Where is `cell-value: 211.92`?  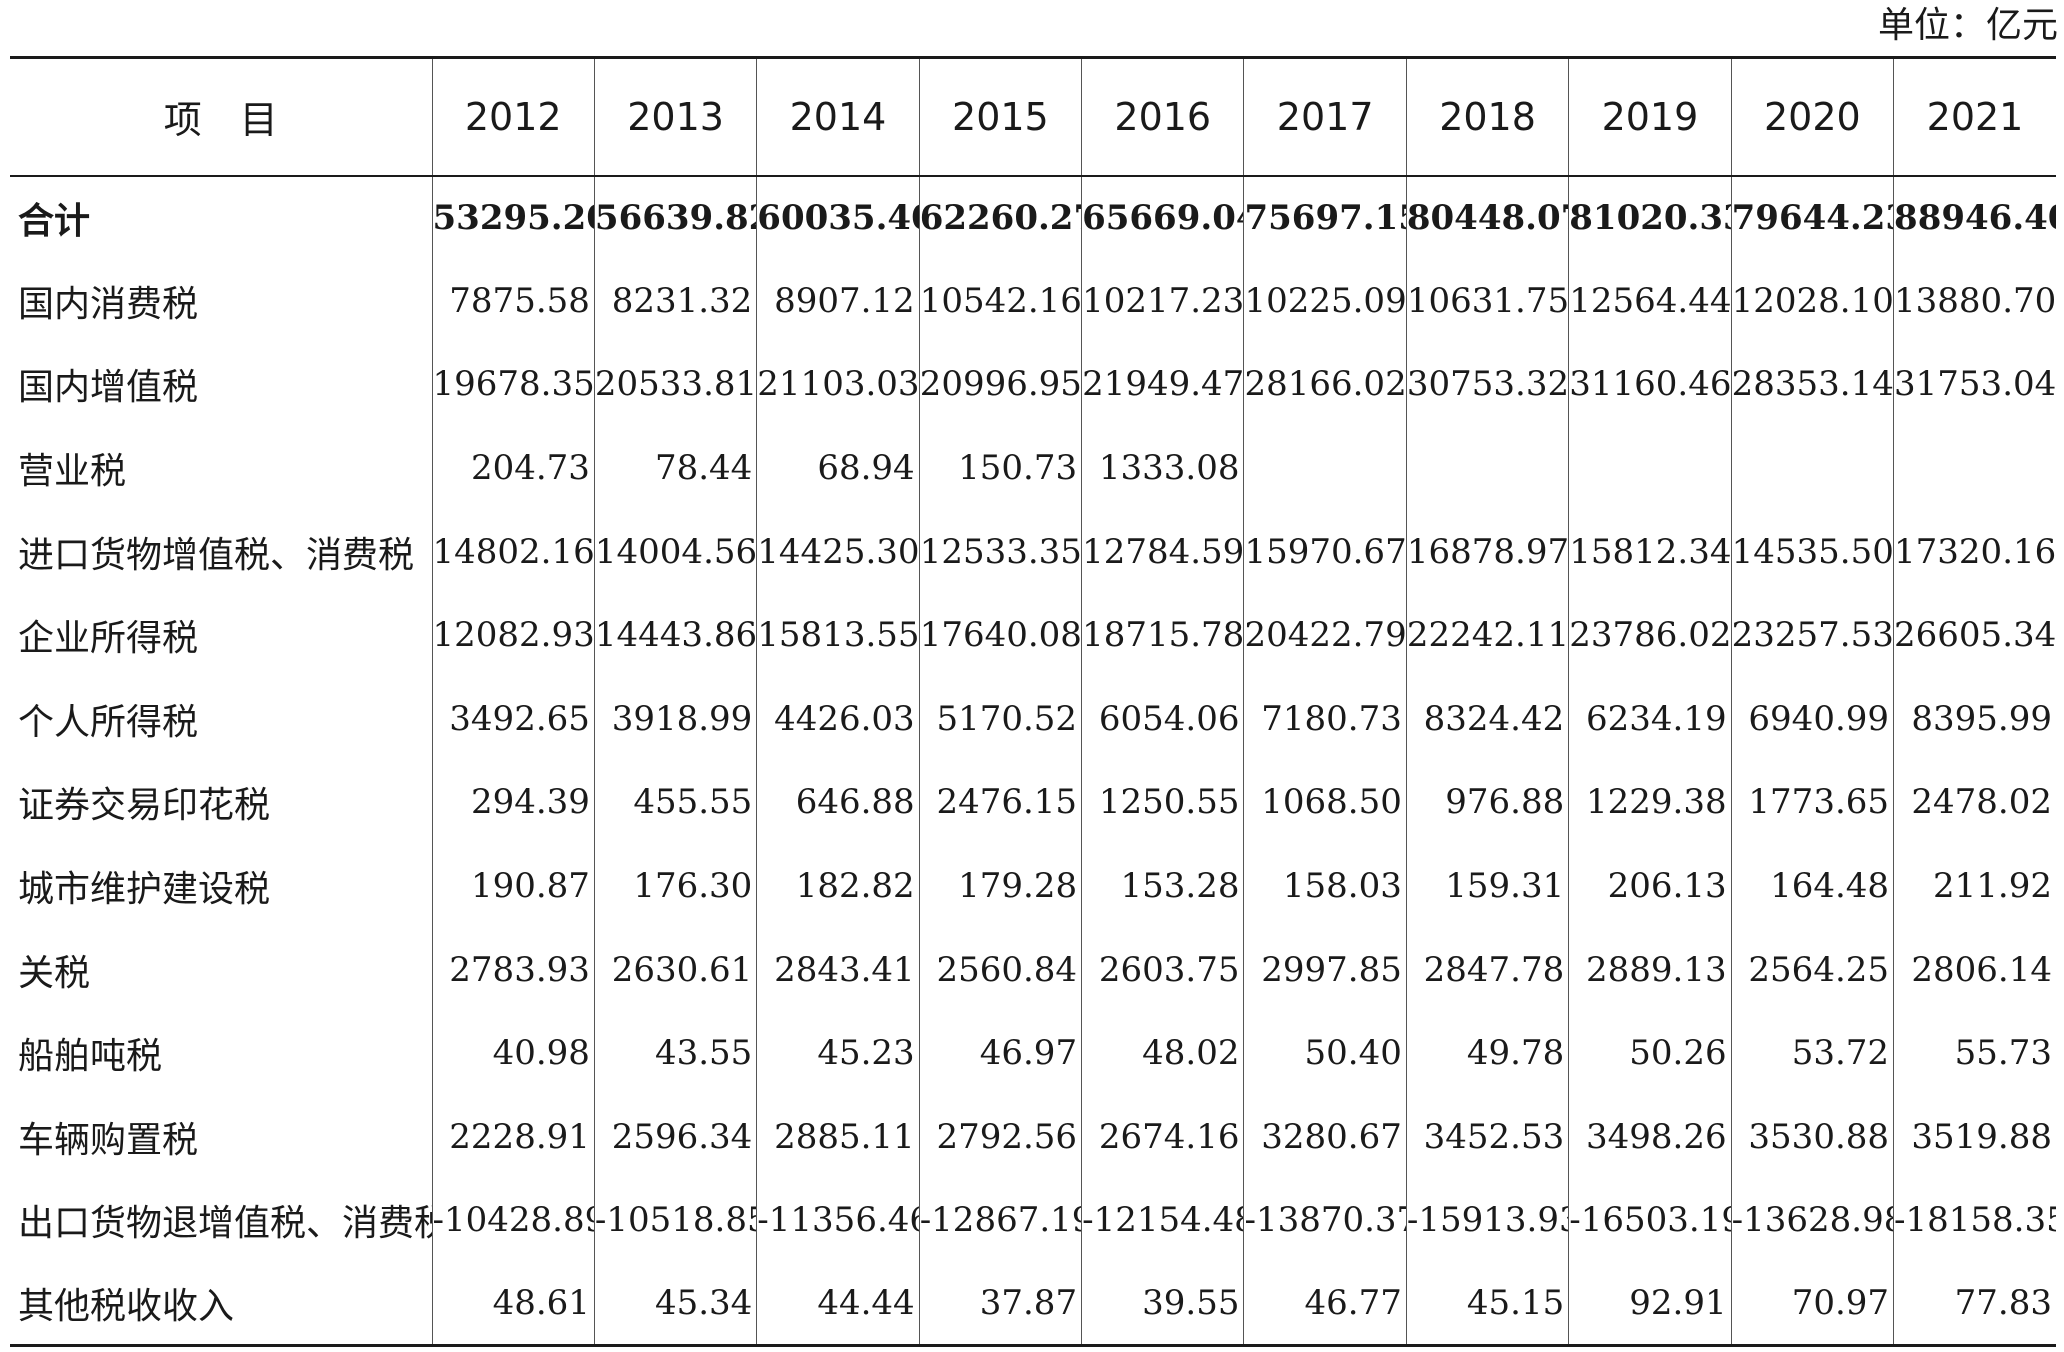
cell-value: 211.92 is located at coordinates (1974, 886).